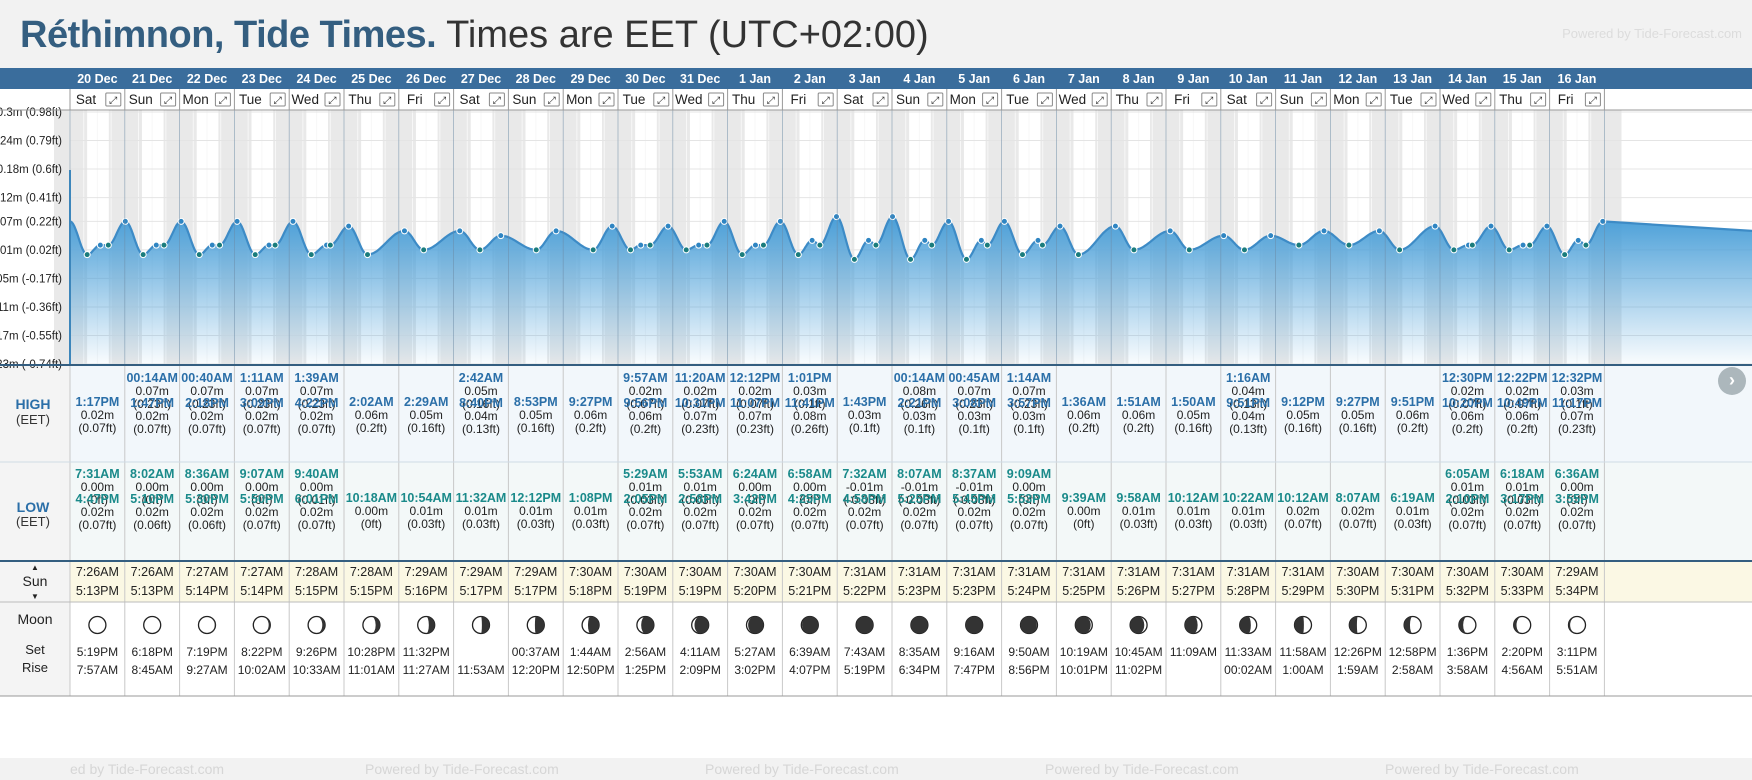  Describe the element at coordinates (1732, 381) in the screenshot. I see `scroll-right-button` at that location.